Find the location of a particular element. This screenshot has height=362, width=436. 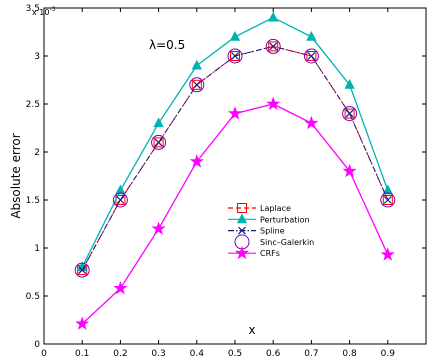

y-multiplier-base: x 10 is located at coordinates (40, 12).